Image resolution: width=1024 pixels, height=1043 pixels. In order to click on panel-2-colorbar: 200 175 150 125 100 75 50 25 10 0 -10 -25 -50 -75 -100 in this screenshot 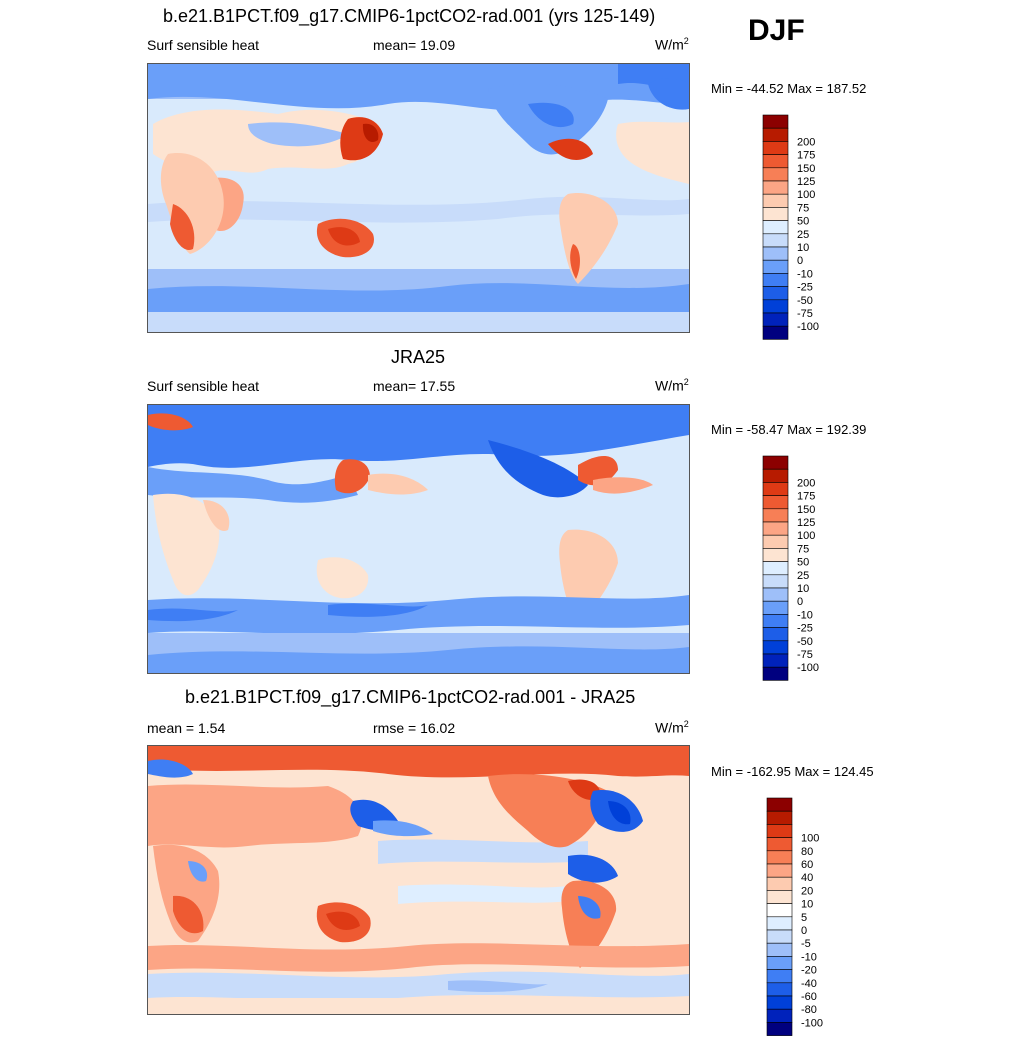, I will do `click(797, 571)`.